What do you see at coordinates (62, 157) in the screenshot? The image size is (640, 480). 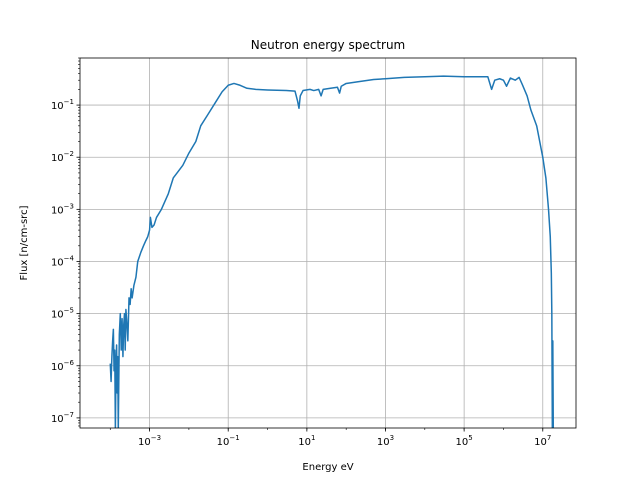 I see `y-tick-label: 10⁻²` at bounding box center [62, 157].